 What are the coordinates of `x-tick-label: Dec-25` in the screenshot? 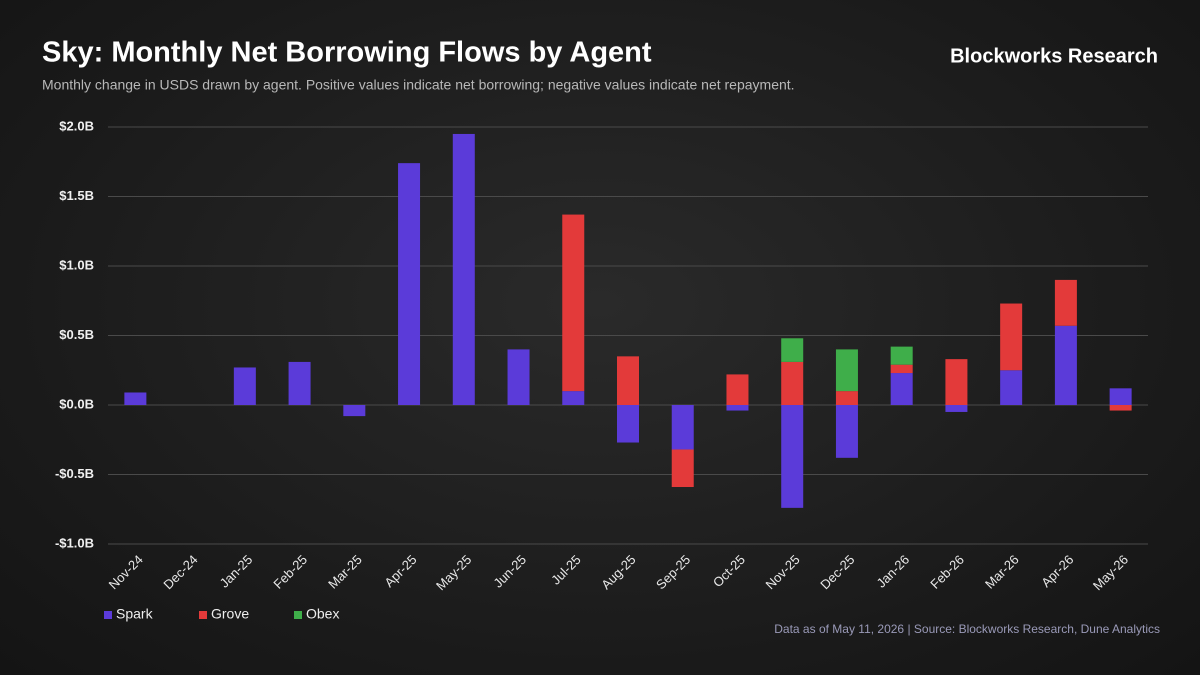 It's located at (837, 572).